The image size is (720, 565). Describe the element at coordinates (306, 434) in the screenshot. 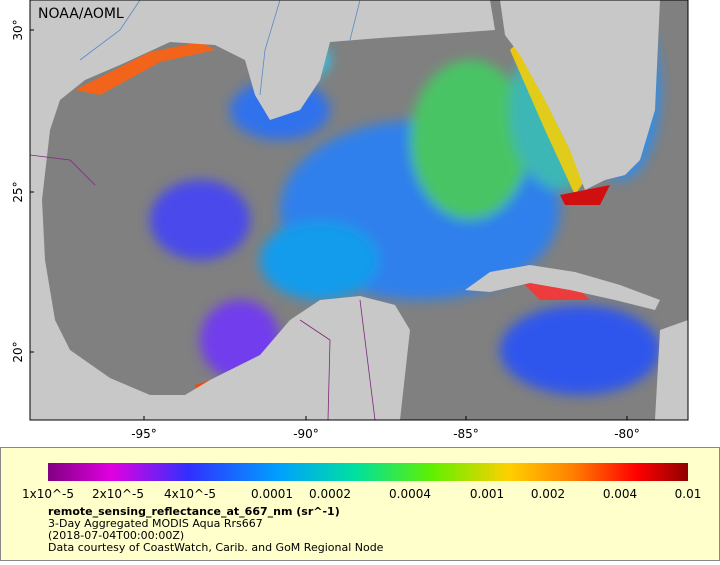

I see `lon-label: -90°` at that location.